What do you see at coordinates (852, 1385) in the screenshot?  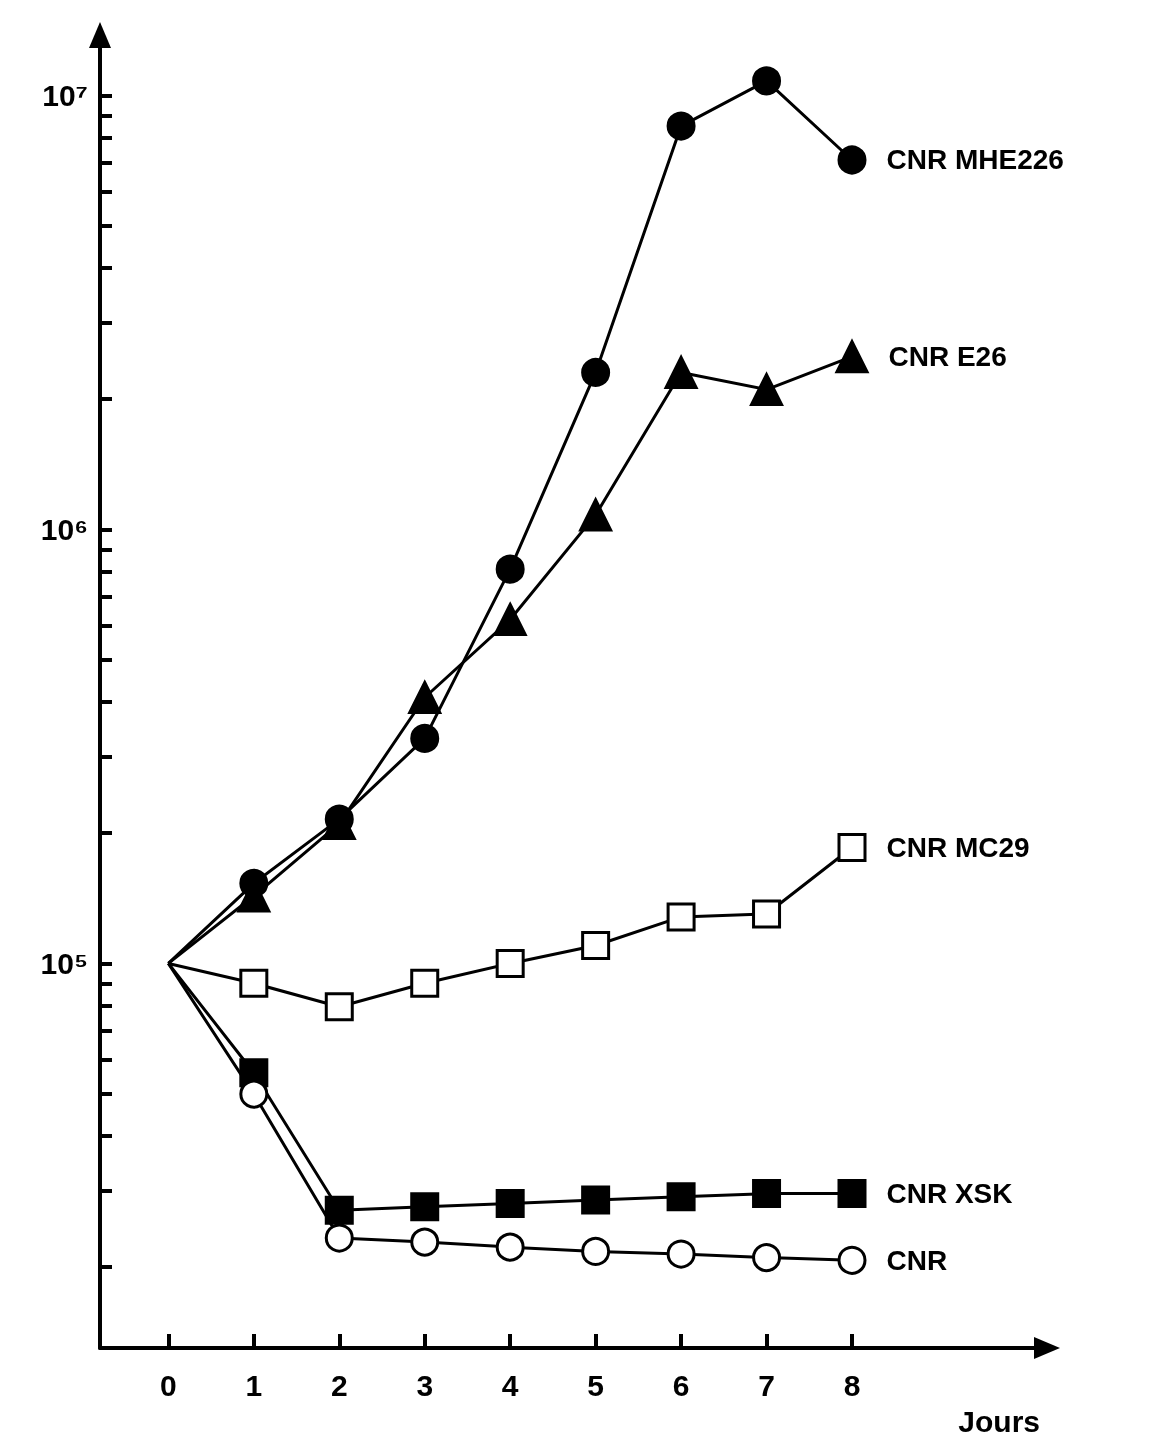 I see `x-tick-label: 8` at bounding box center [852, 1385].